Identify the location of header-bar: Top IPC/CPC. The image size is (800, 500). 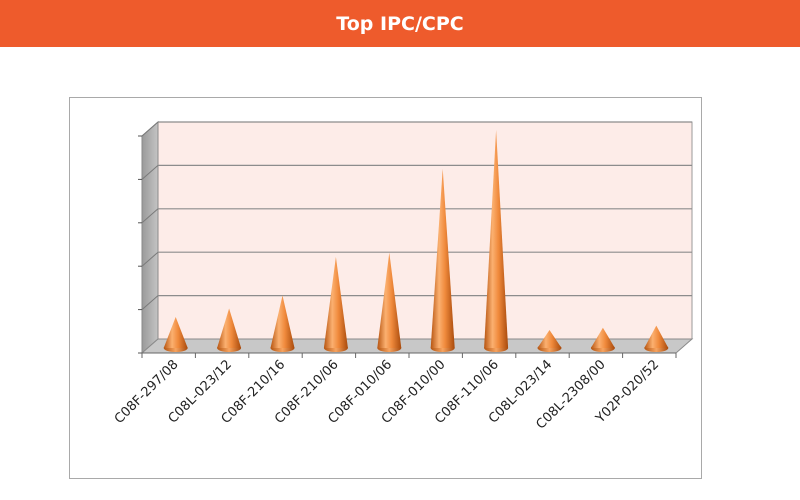
(400, 23).